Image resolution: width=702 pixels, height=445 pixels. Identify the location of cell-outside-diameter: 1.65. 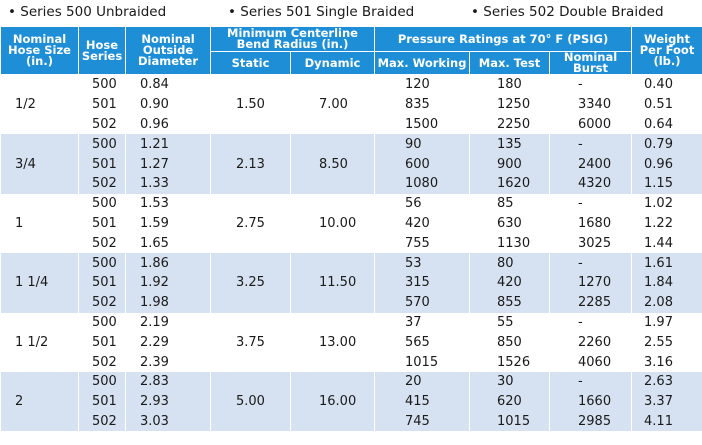
(168, 243).